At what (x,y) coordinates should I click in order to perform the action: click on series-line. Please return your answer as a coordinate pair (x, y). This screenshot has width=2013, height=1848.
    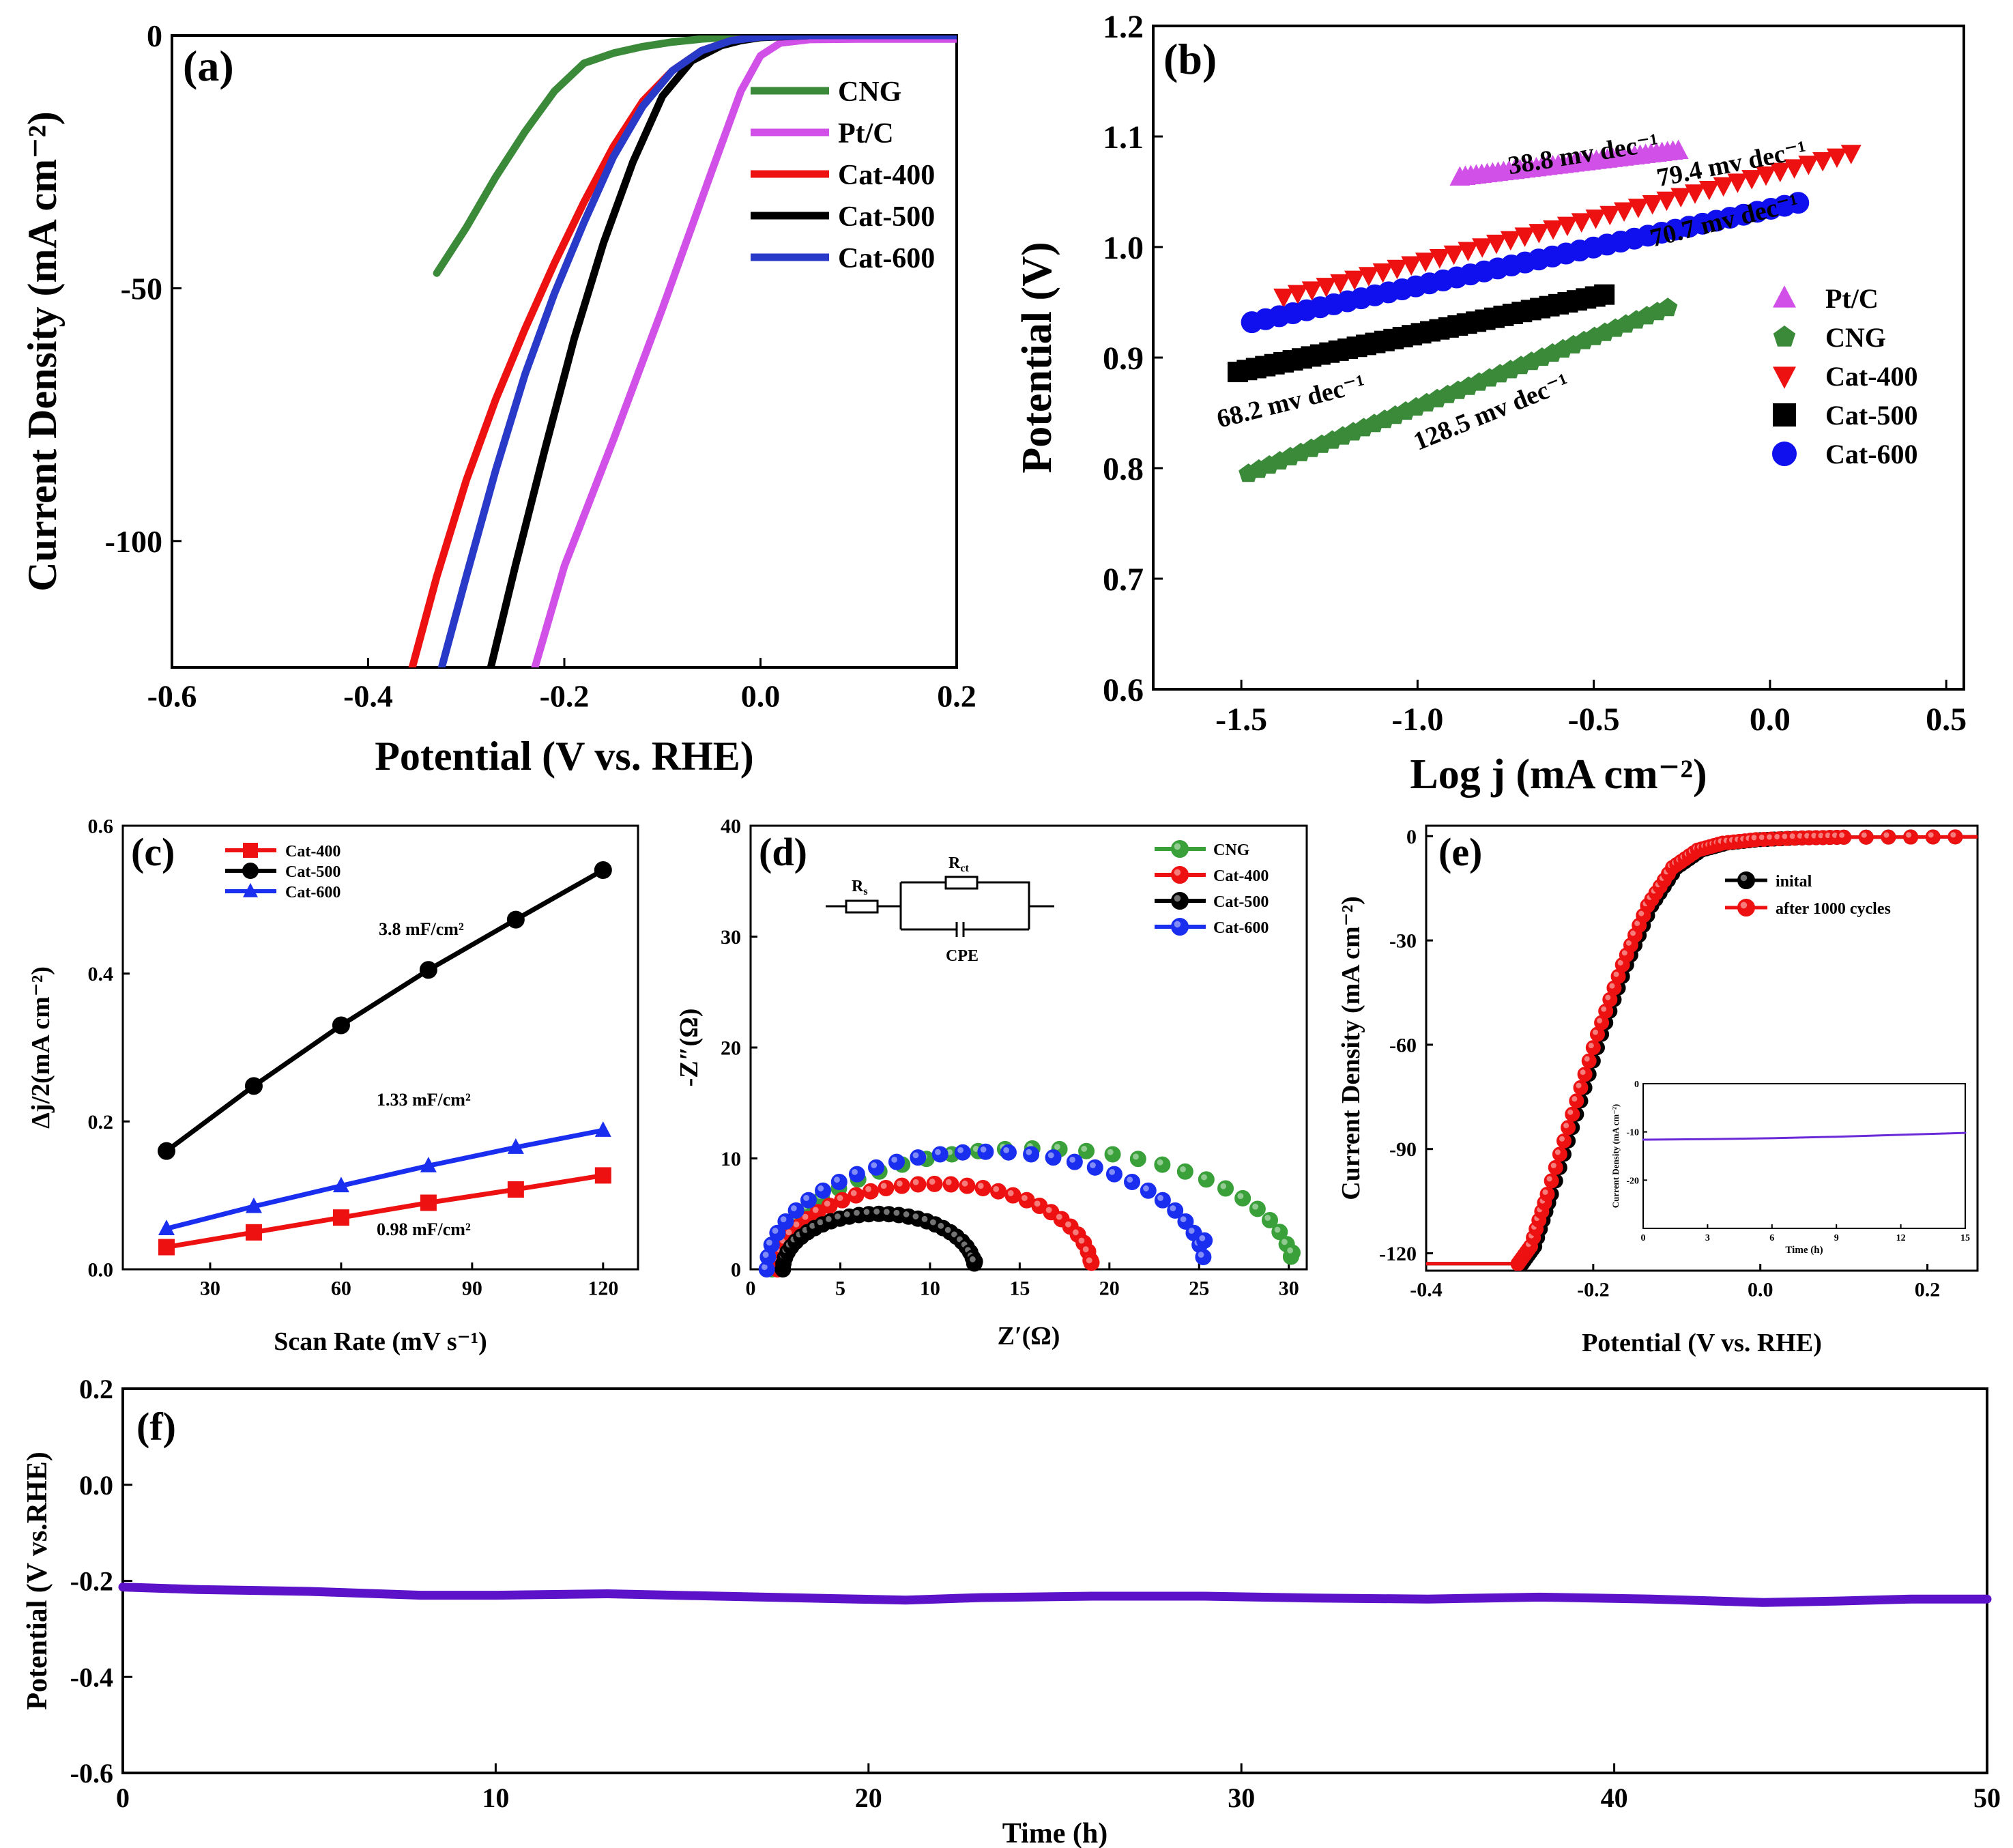
    Looking at the image, I should click on (385, 1179).